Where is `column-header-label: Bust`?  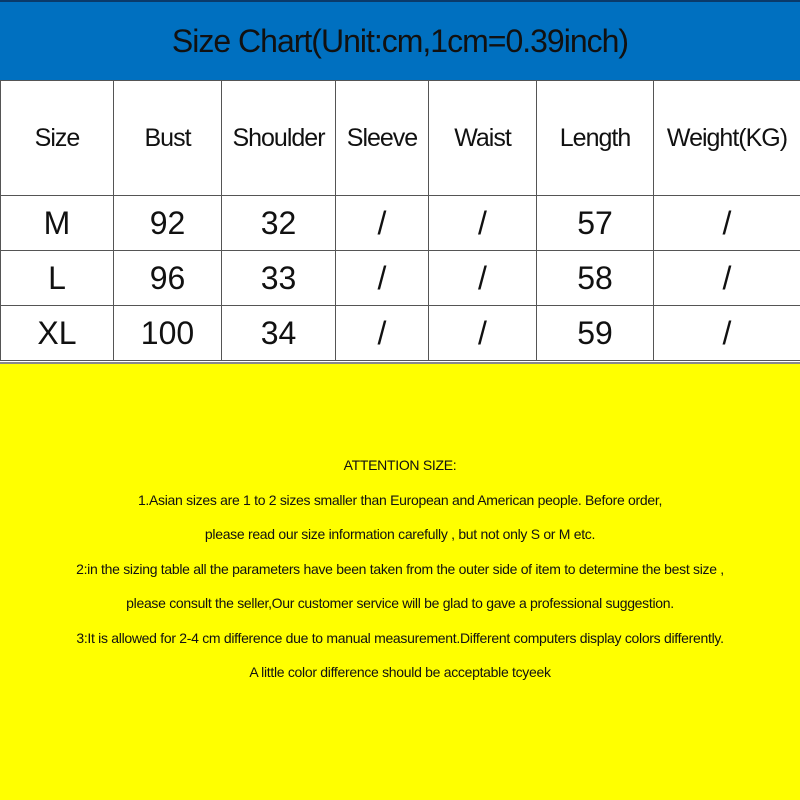
column-header-label: Bust is located at coordinates (167, 137).